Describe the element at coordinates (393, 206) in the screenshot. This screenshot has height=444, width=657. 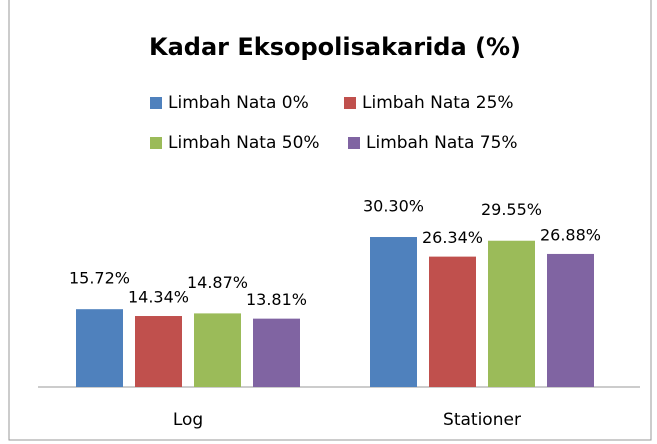
I see `data-label: 30.30%` at that location.